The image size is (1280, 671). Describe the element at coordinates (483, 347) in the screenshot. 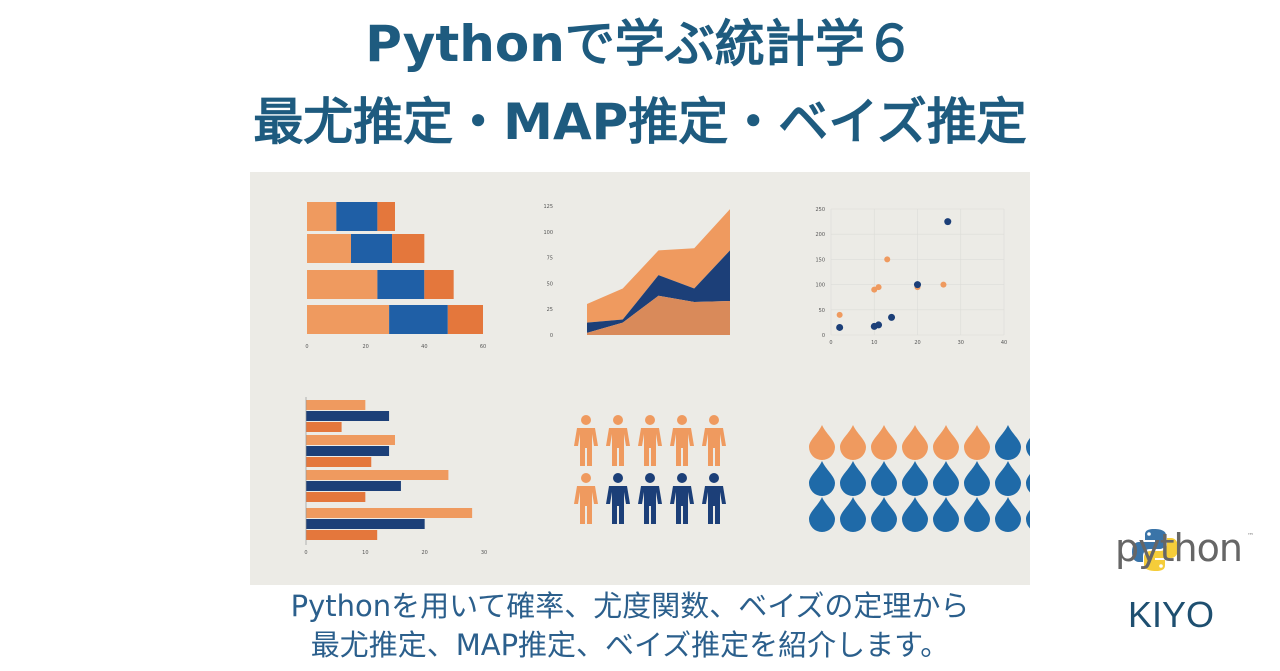

I see `x-tick-label: 60` at that location.